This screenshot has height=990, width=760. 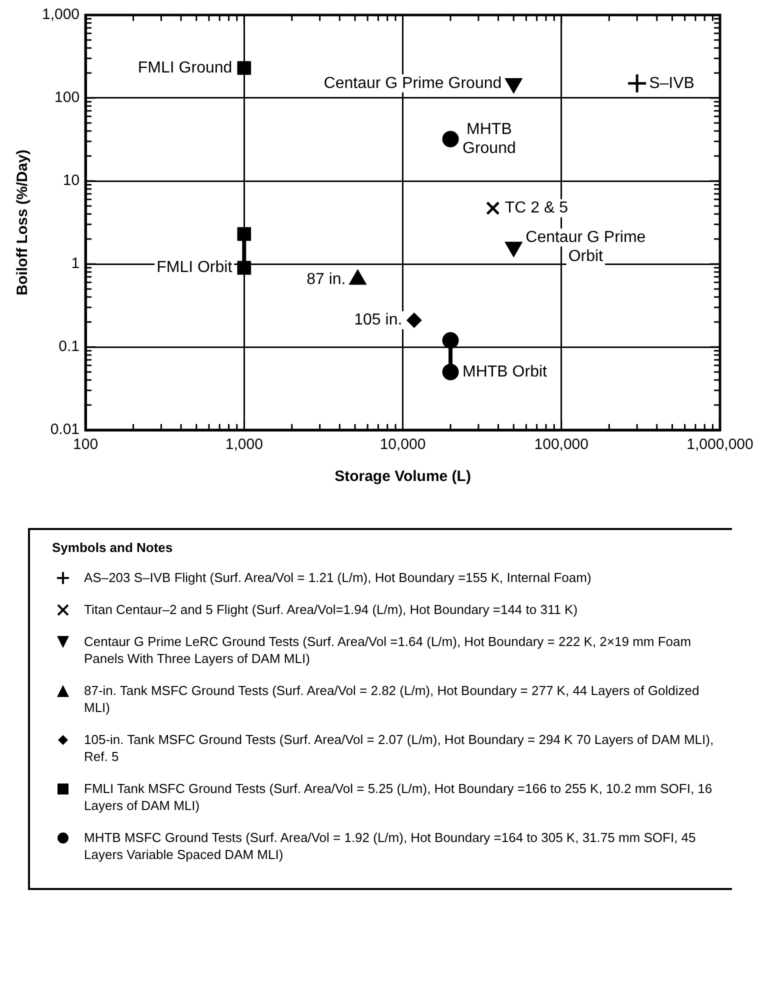 What do you see at coordinates (61, 15) in the screenshot?
I see `y-tick-label: 1,000` at bounding box center [61, 15].